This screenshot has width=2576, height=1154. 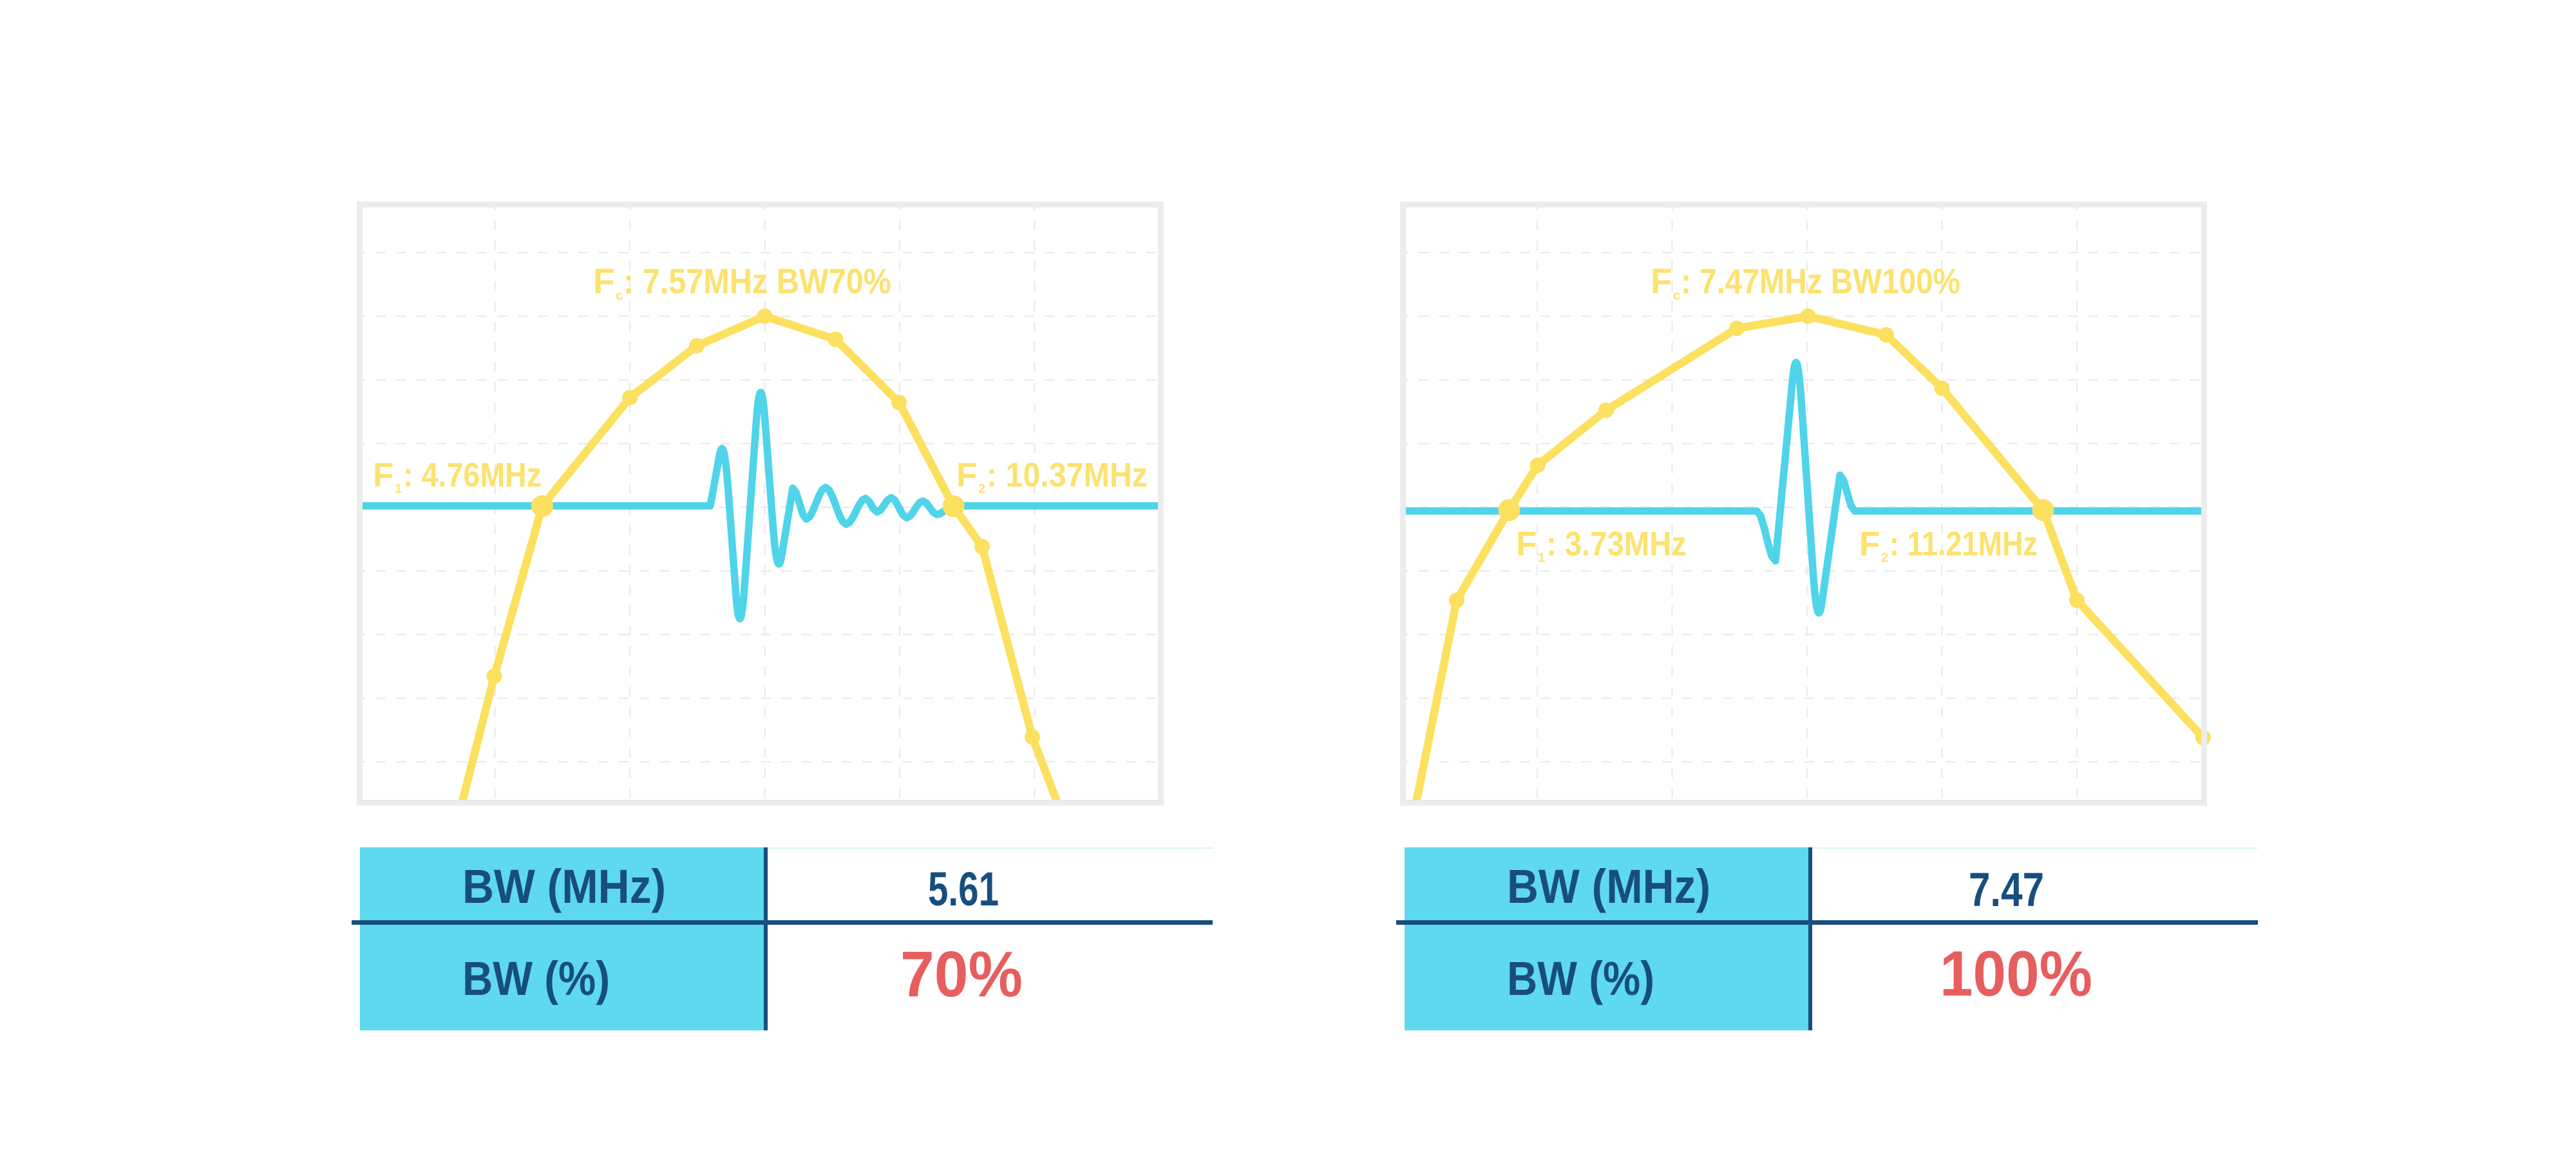 I want to click on svg-text: 5.61, so click(x=964, y=889).